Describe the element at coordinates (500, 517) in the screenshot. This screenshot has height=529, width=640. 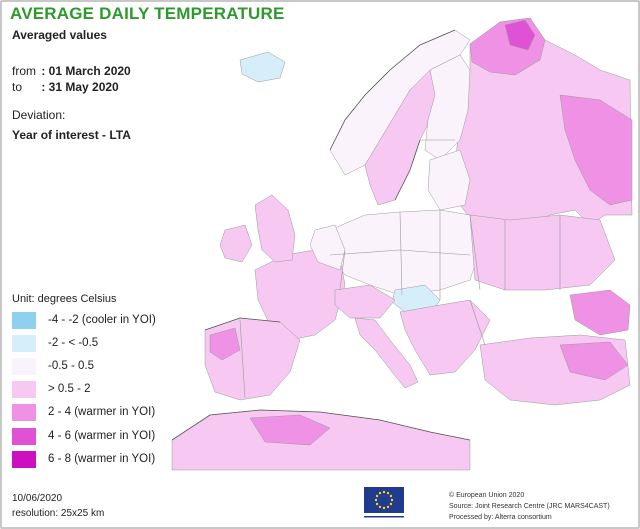
I see `footer-processed: Processed by: Alterra consortium` at that location.